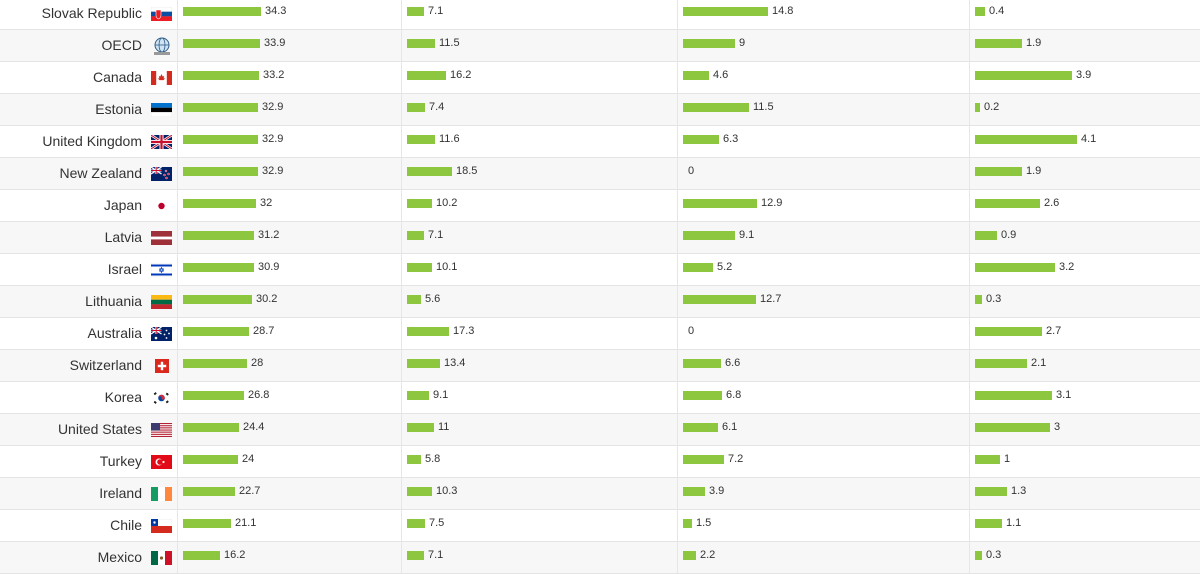  I want to click on bar-slovak-republic-col1, so click(222, 11).